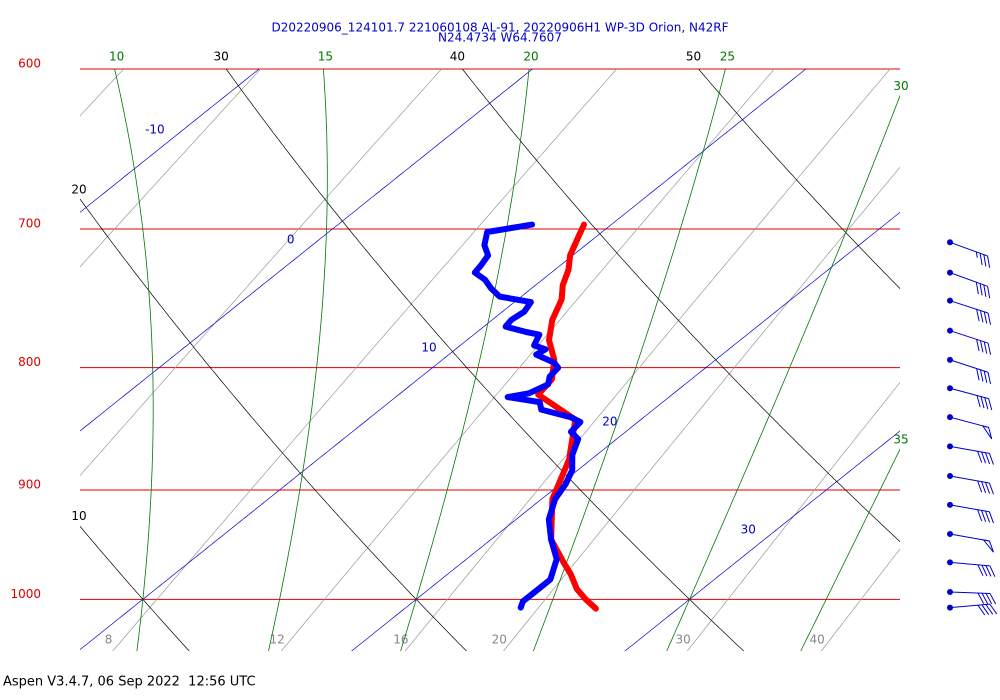 The height and width of the screenshot is (700, 1000). Describe the element at coordinates (29, 64) in the screenshot. I see `isobar-label: 600` at that location.